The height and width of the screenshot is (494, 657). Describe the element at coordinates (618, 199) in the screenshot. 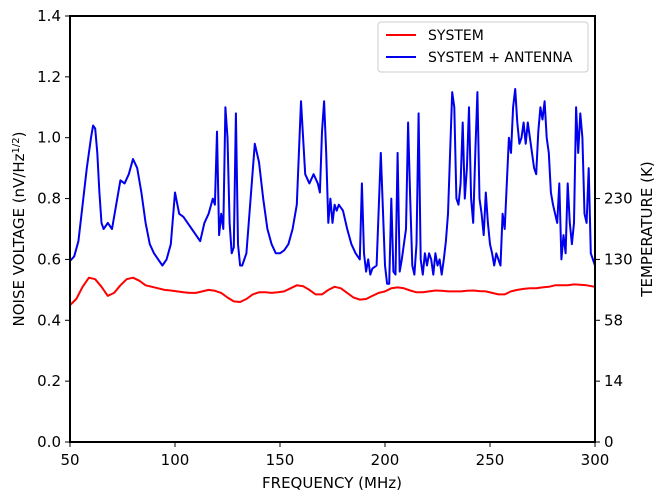

I see `right-tick-label: 230` at that location.